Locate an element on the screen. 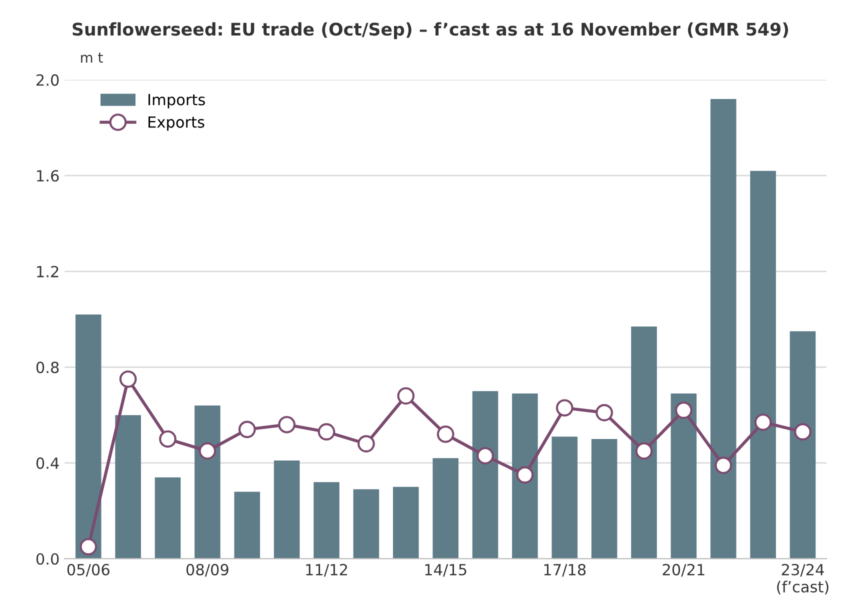  legend-label: Exports is located at coordinates (176, 123).